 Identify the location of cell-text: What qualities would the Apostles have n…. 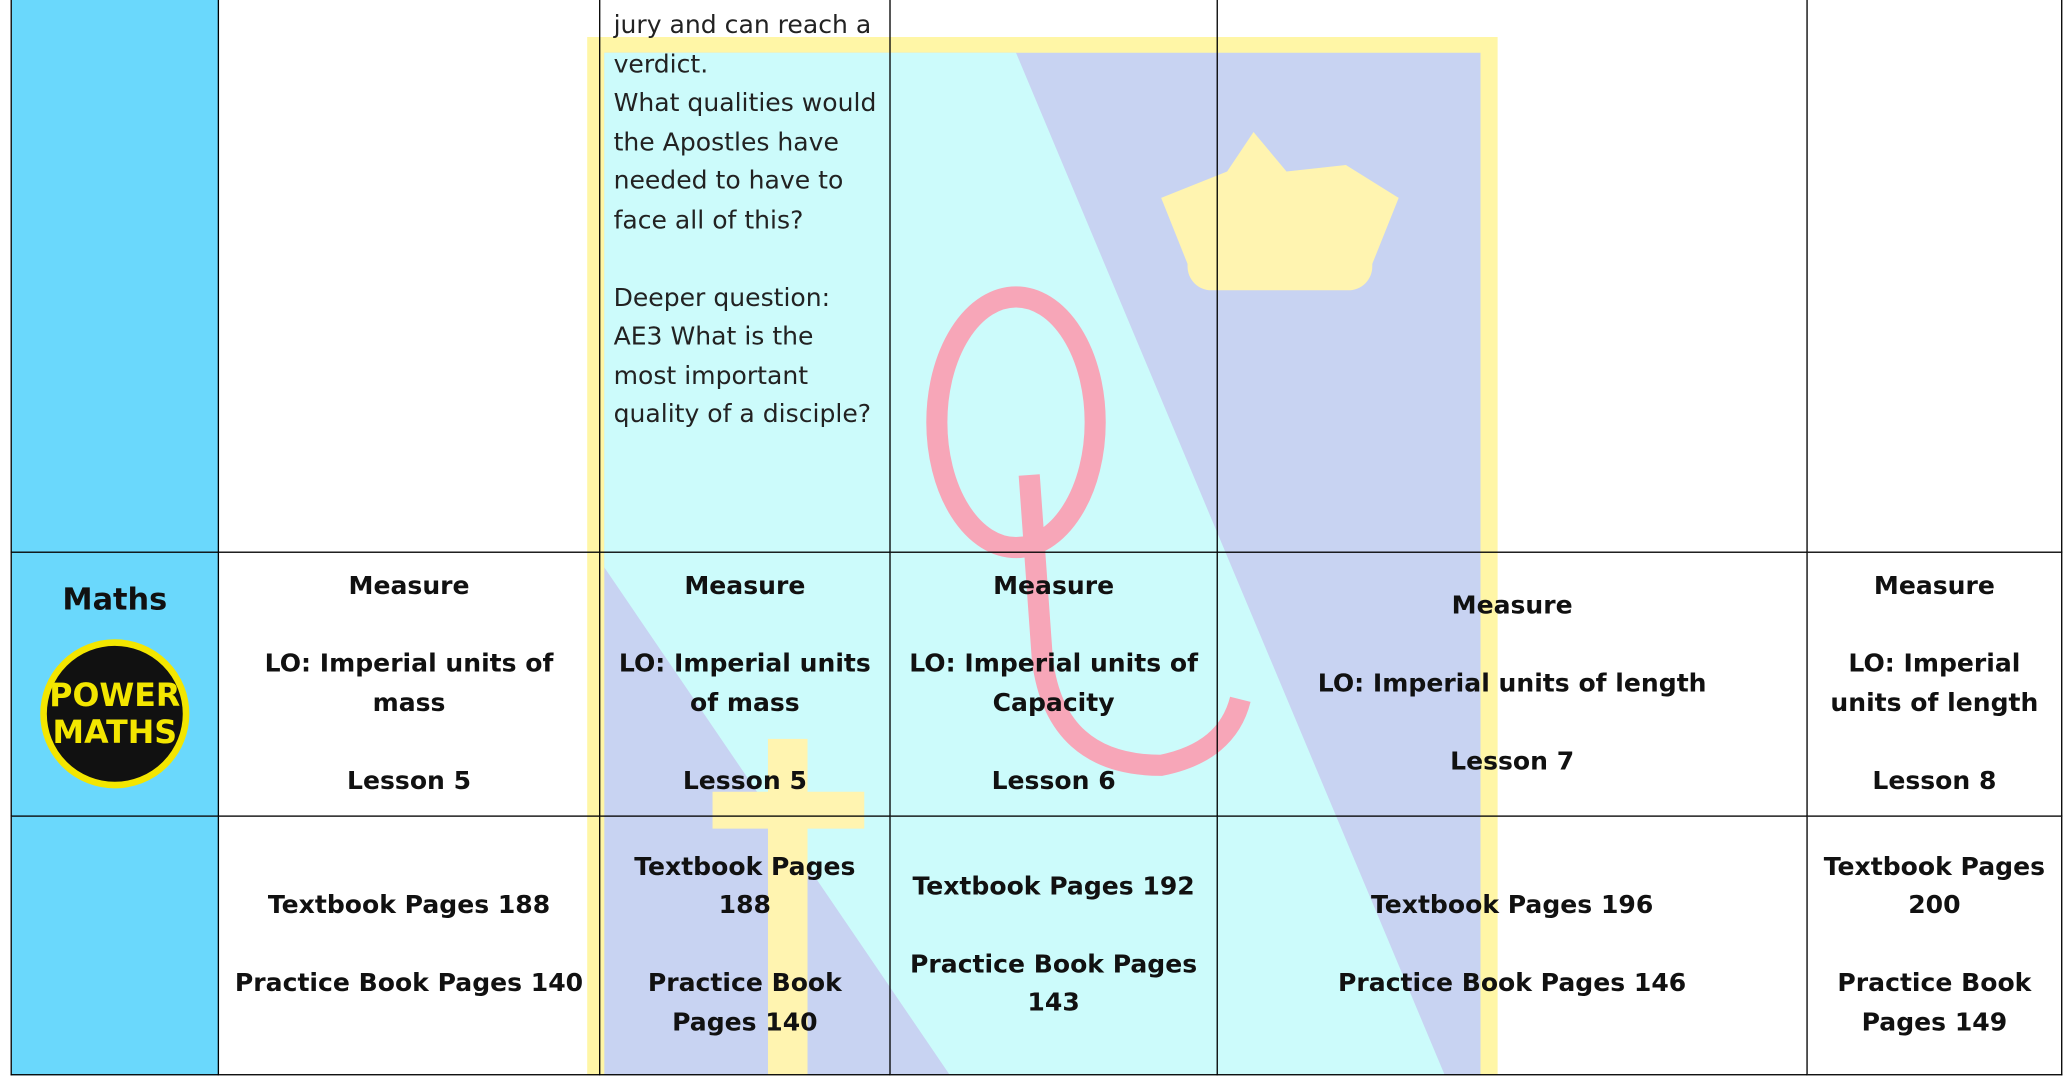
(745, 161).